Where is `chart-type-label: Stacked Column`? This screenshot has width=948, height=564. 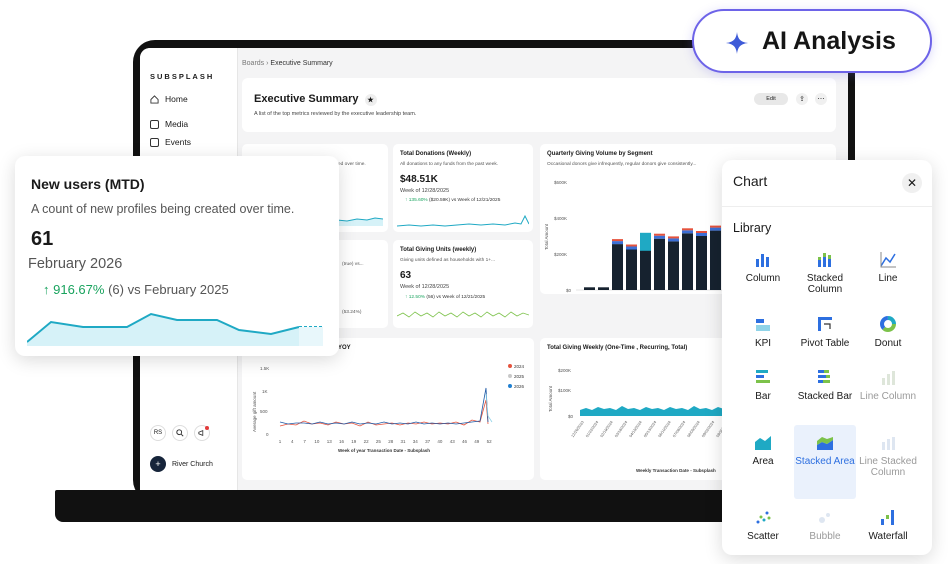
chart-type-label: Stacked Column is located at coordinates (825, 284).